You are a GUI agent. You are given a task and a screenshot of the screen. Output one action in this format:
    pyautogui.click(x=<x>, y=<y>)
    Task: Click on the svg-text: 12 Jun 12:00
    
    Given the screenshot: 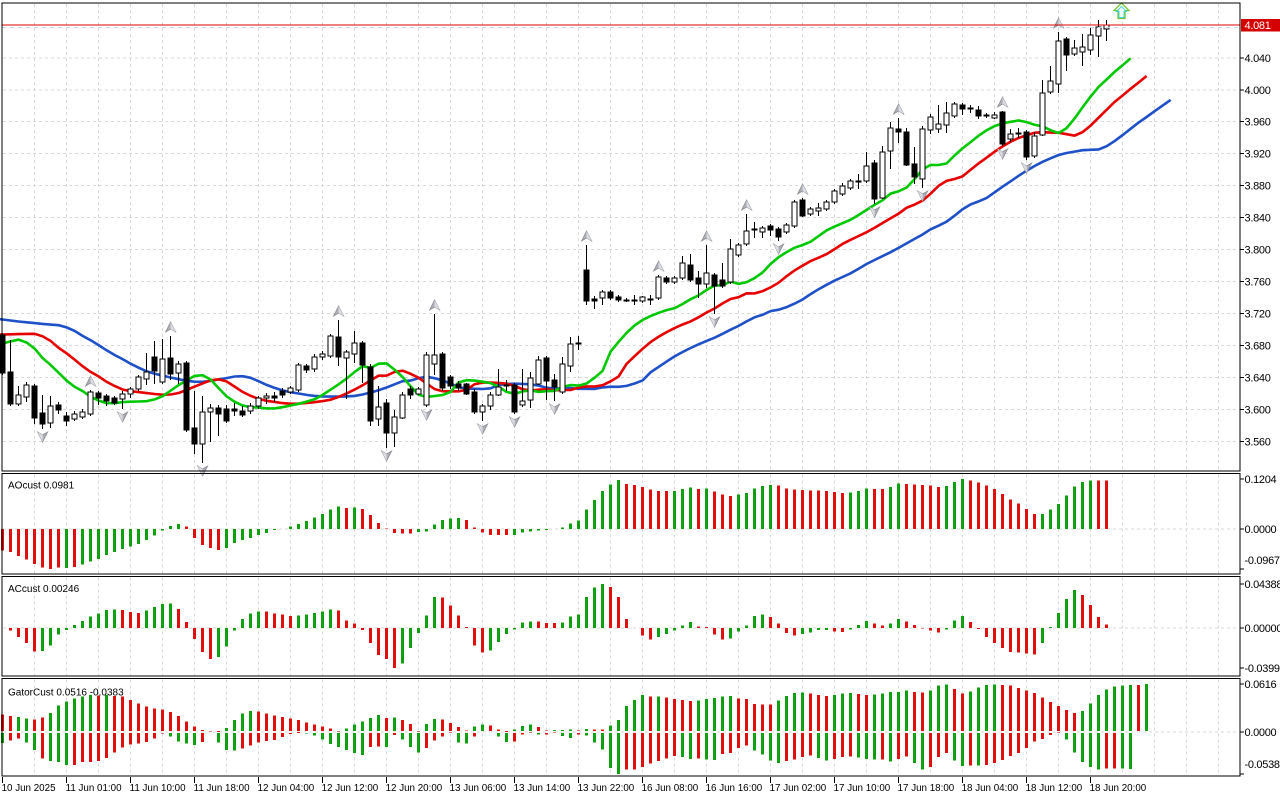 What is the action you would take?
    pyautogui.click(x=350, y=788)
    